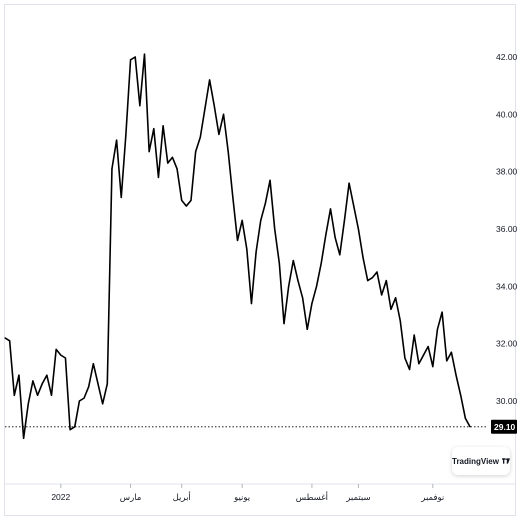 The height and width of the screenshot is (520, 520). Describe the element at coordinates (507, 114) in the screenshot. I see `y-tick-label: 40.00` at that location.